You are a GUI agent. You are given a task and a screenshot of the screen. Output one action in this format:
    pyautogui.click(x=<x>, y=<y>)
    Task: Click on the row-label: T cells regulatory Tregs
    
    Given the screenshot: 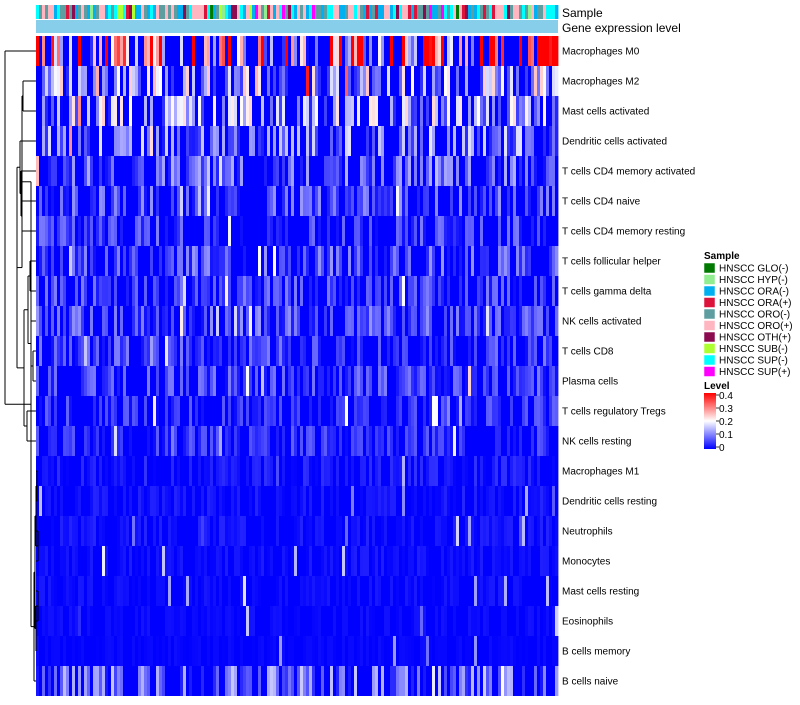 What is the action you would take?
    pyautogui.click(x=614, y=412)
    